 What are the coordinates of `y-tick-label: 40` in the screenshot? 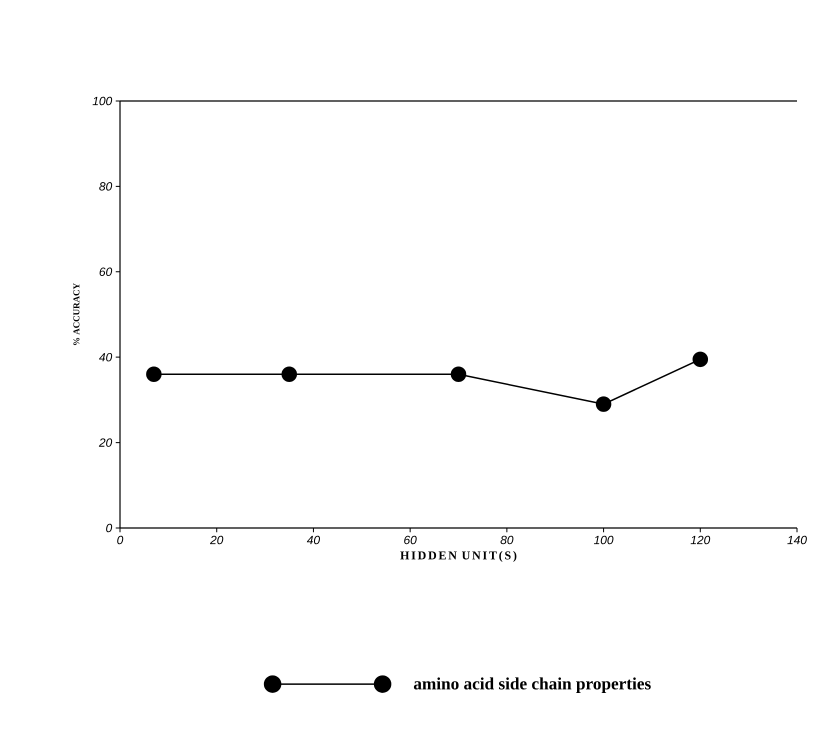 It's located at (105, 357).